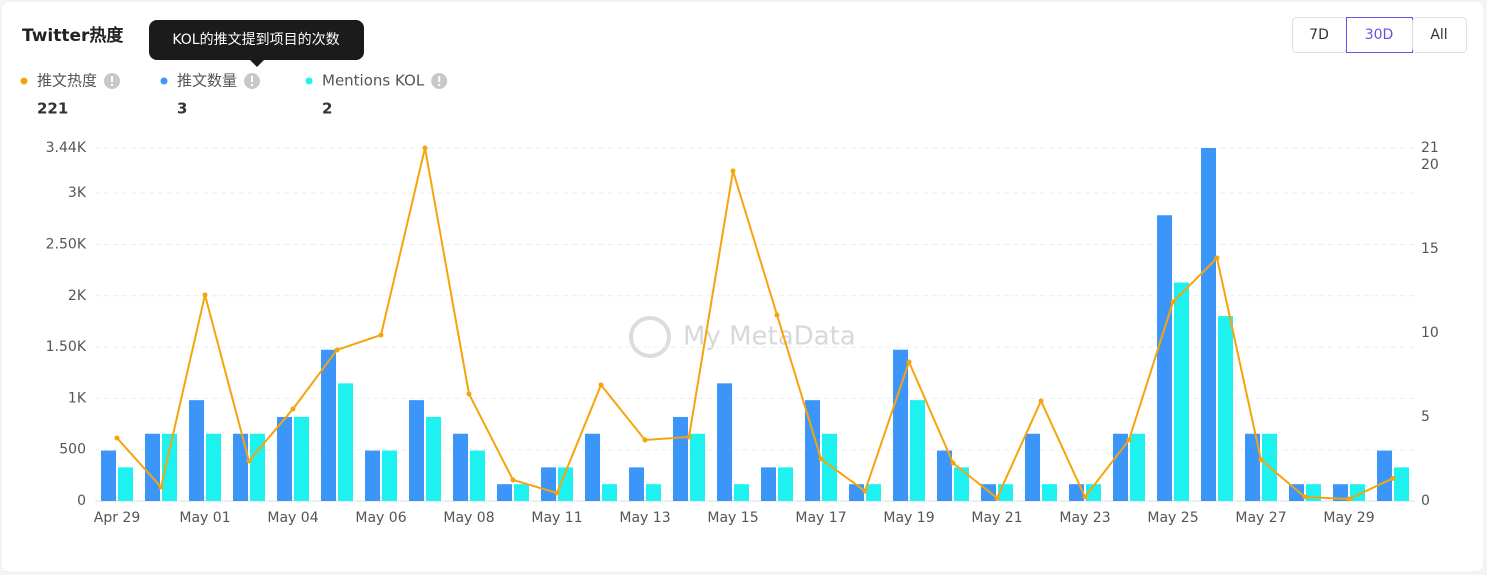  What do you see at coordinates (373, 81) in the screenshot?
I see `legend-label: Mentions KOL` at bounding box center [373, 81].